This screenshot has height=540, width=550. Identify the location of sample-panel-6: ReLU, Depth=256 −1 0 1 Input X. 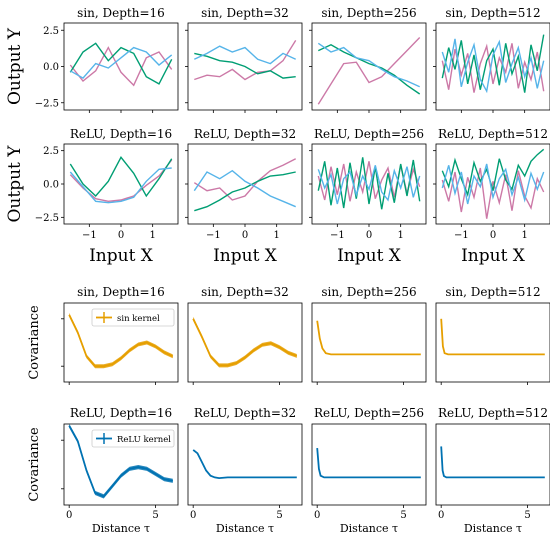
(368, 196).